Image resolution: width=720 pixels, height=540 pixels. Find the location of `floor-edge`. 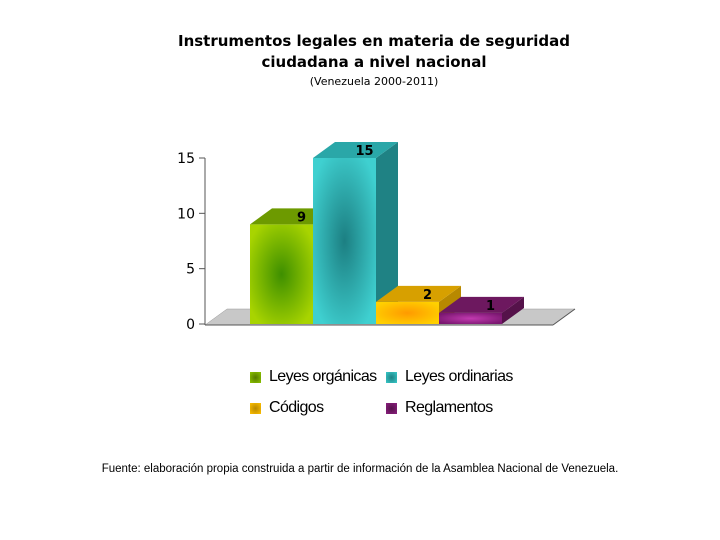

floor-edge is located at coordinates (564, 317).